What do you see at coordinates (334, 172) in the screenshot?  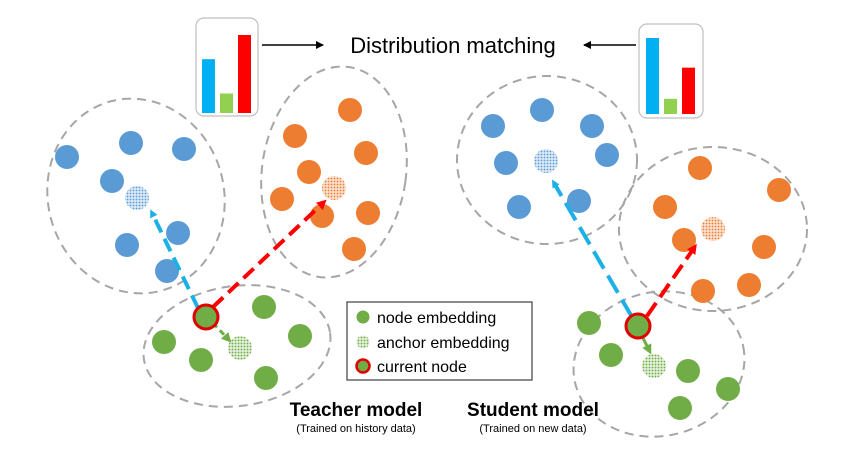 I see `teacher-orange-cluster` at bounding box center [334, 172].